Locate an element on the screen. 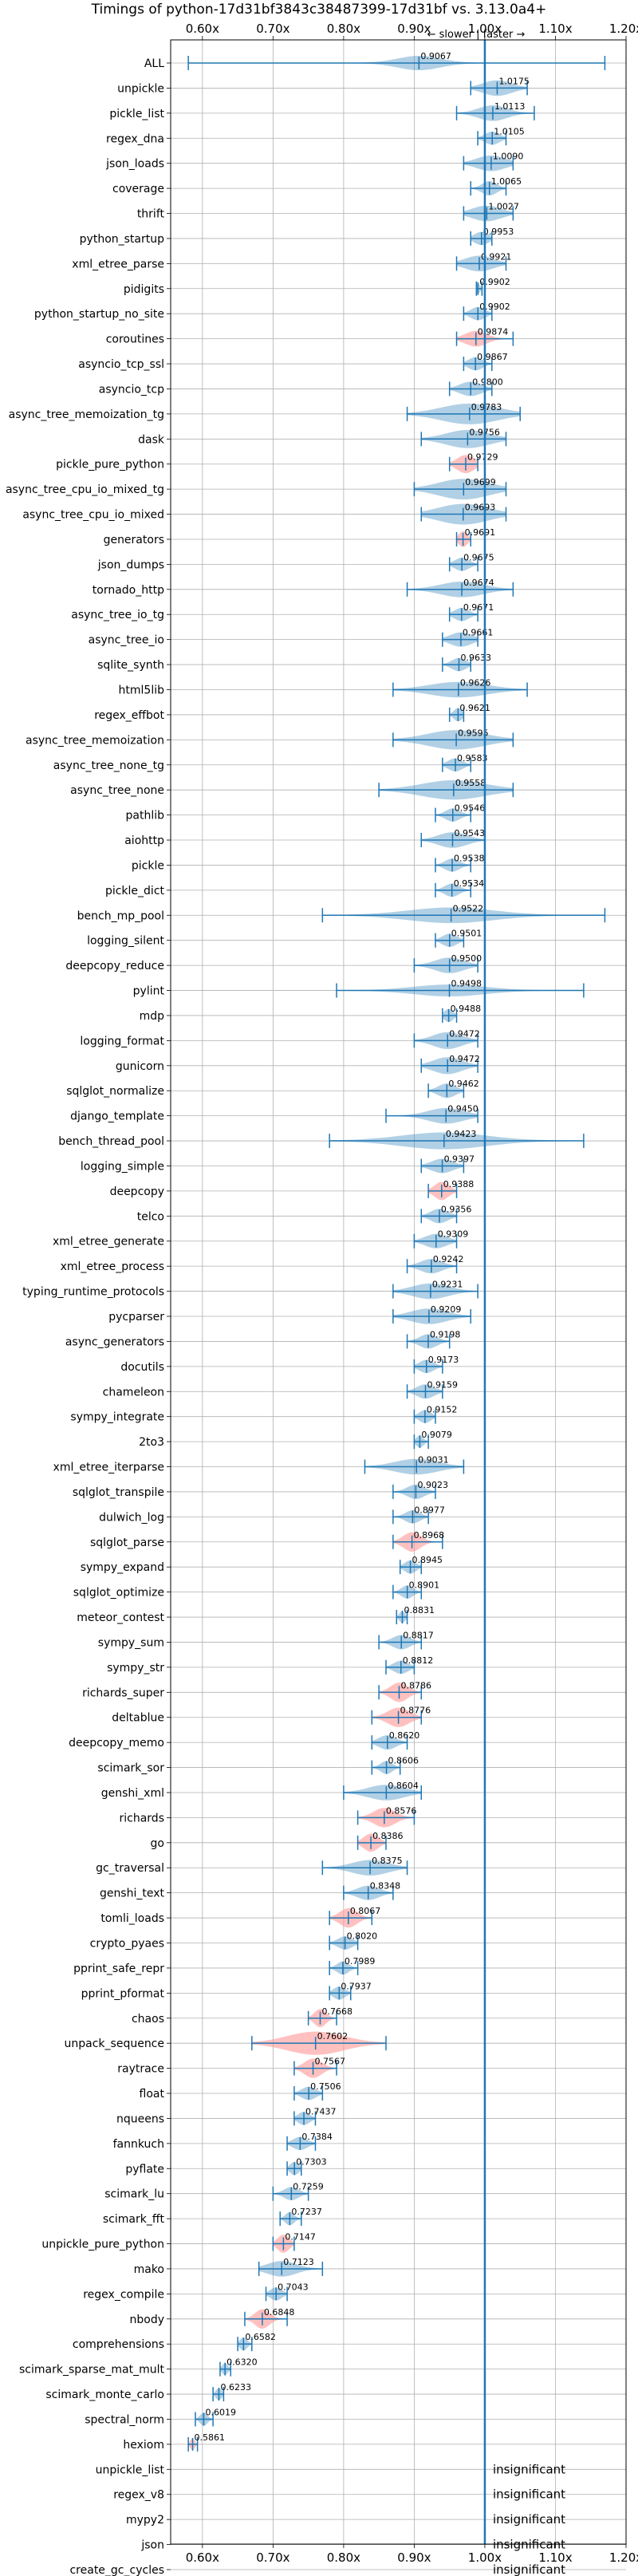  value-label: 0.8812 is located at coordinates (418, 1660).